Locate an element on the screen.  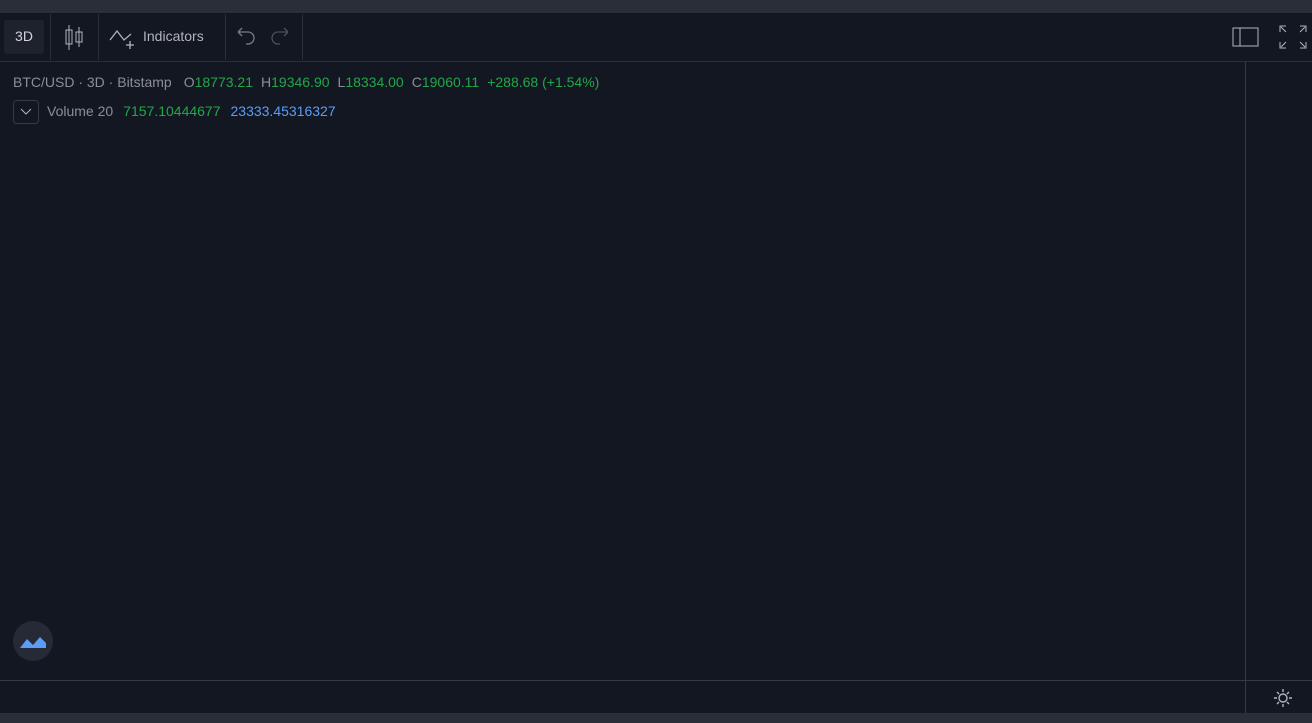
o-label: O is located at coordinates (189, 82).